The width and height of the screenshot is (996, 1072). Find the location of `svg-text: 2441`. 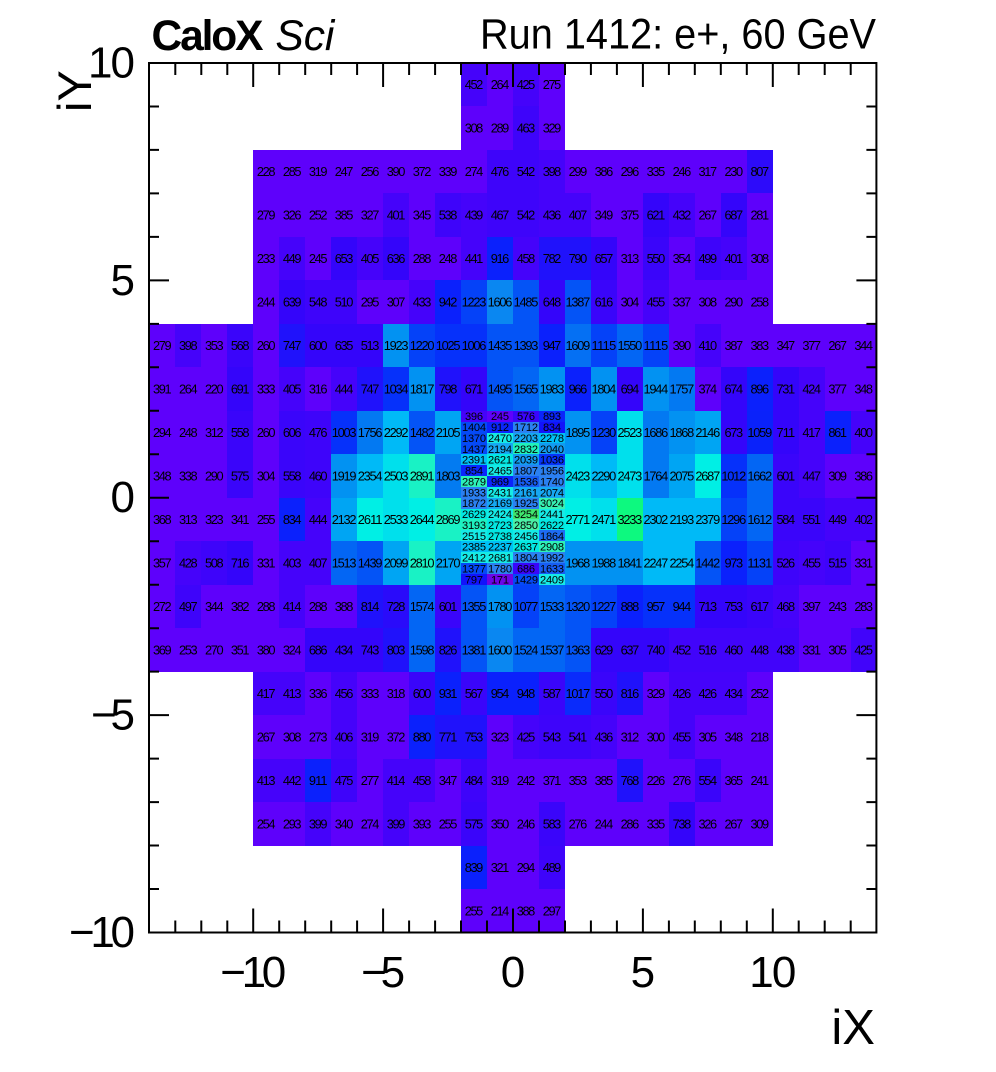

svg-text: 2441 is located at coordinates (552, 515).